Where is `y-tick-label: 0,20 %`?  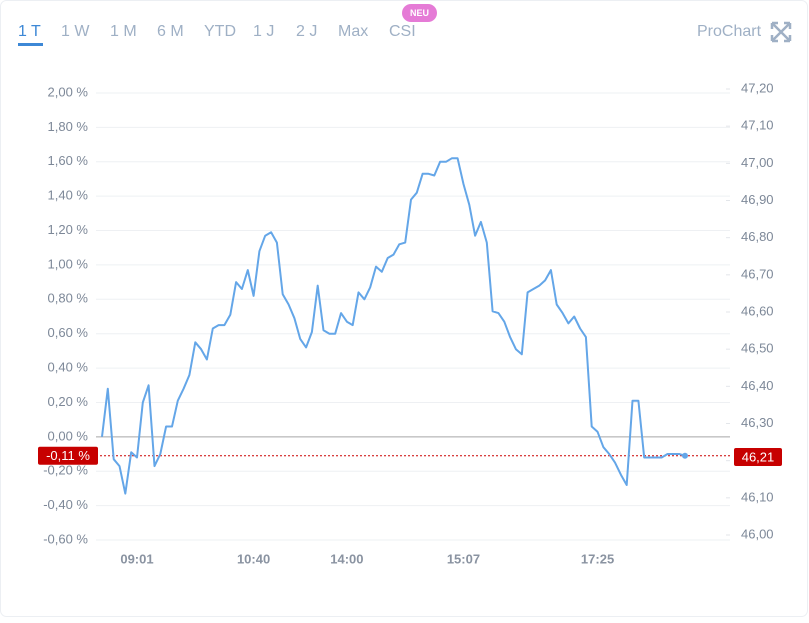 y-tick-label: 0,20 % is located at coordinates (68, 401).